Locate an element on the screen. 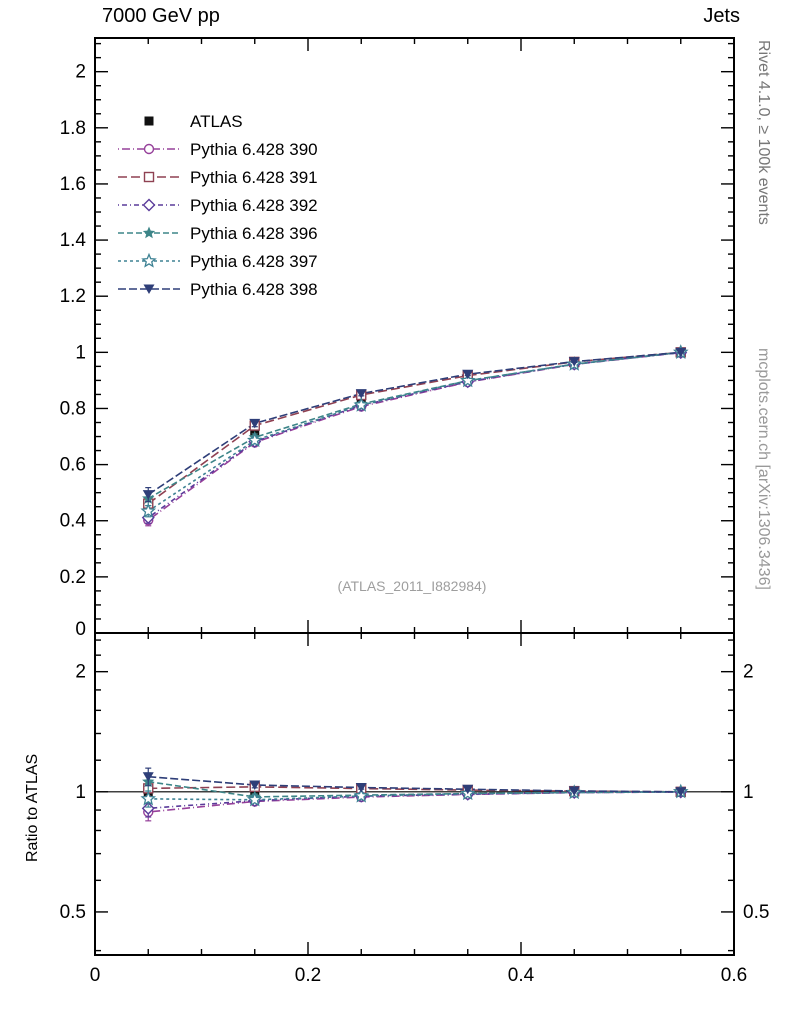  svg-text: Pythia 6.428 396 is located at coordinates (254, 233).